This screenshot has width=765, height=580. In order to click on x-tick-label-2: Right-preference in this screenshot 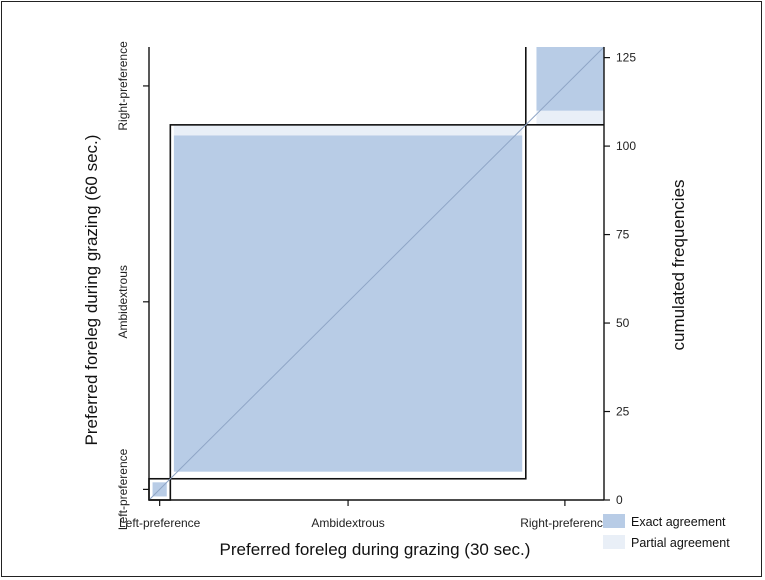, I will do `click(565, 523)`.